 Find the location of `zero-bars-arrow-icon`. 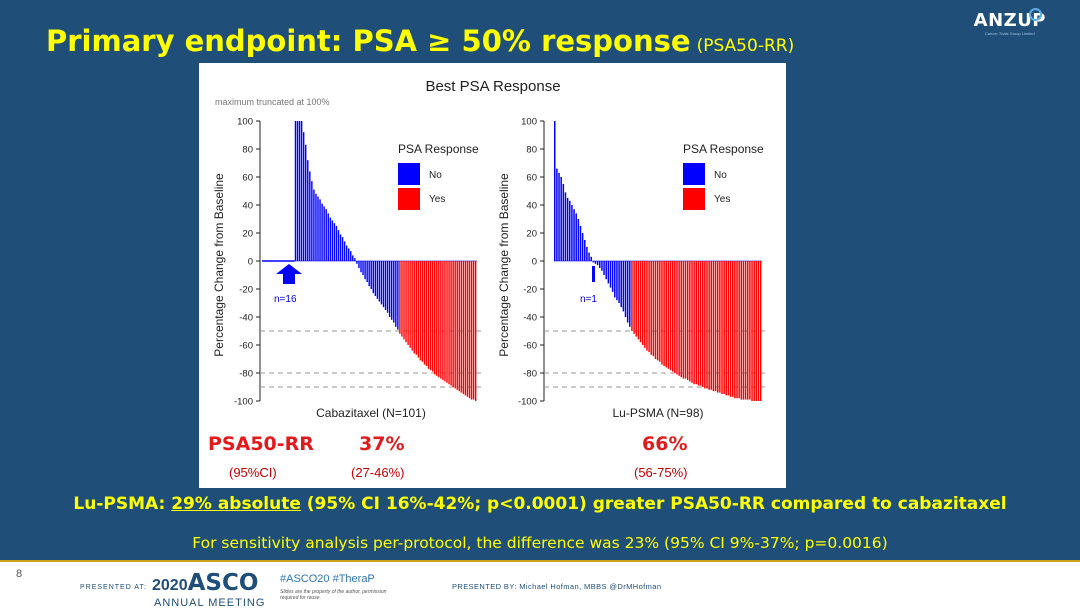

zero-bars-arrow-icon is located at coordinates (289, 274).